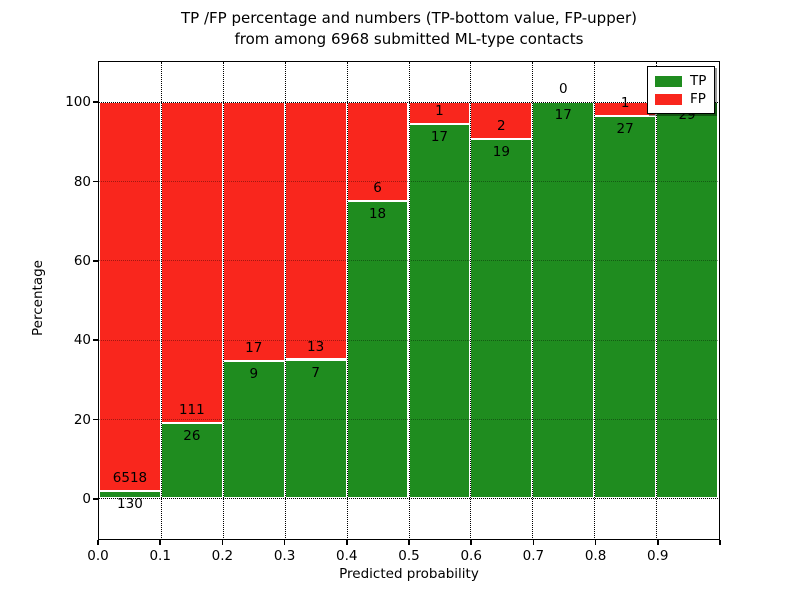 This screenshot has height=600, width=800. Describe the element at coordinates (681, 90) in the screenshot. I see `legend: TP FP` at that location.